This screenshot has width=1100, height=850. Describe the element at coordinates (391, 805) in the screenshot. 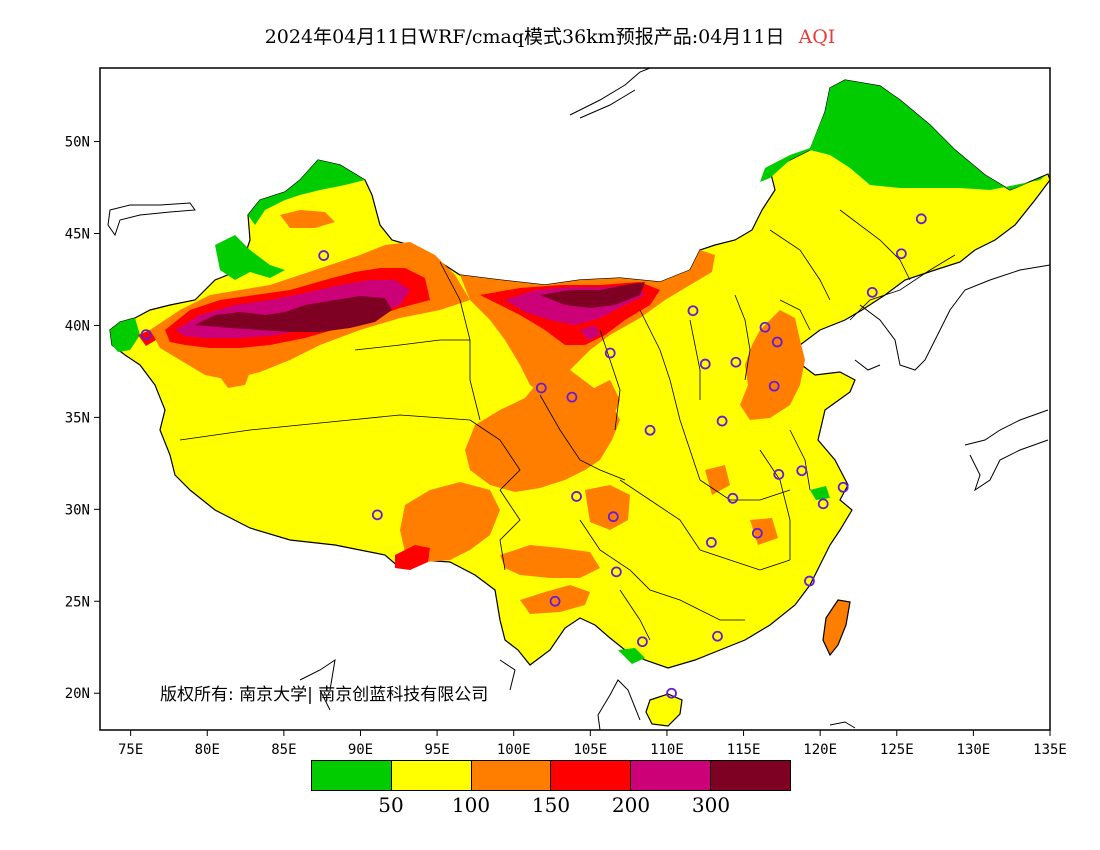

I see `legend-label: 50` at that location.